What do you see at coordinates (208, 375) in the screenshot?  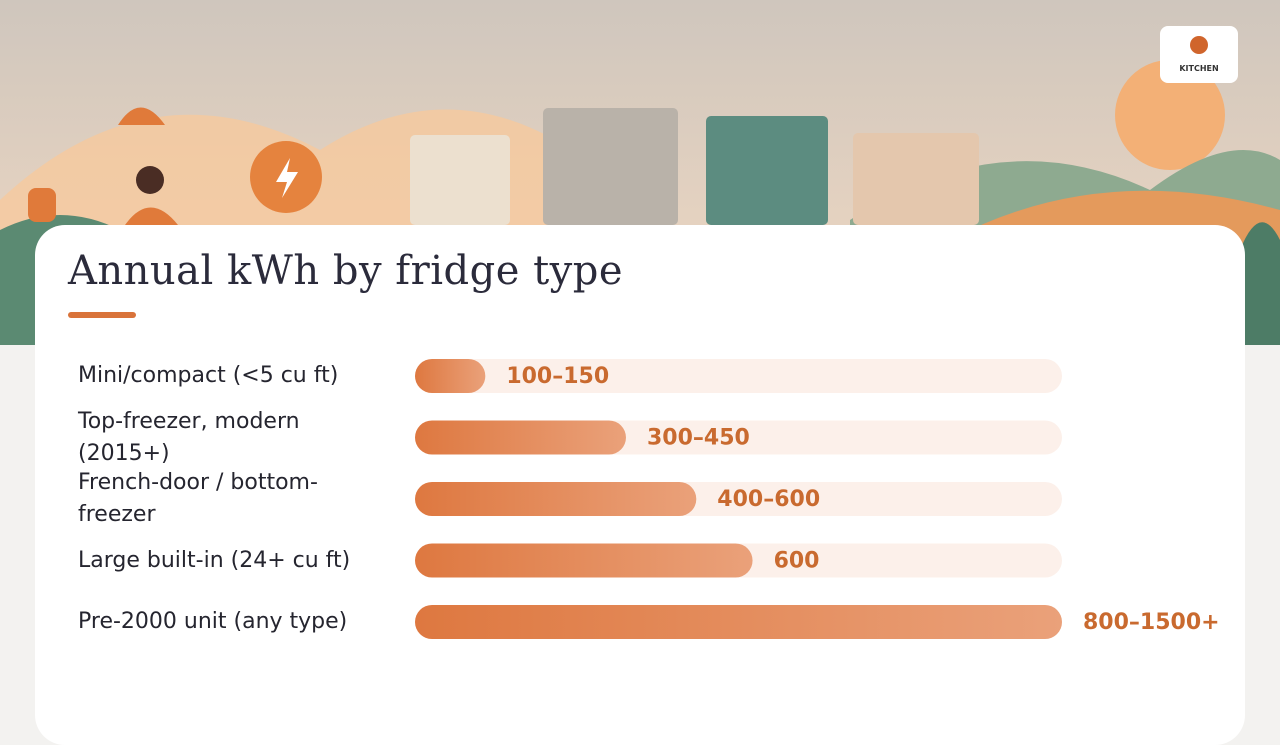 I see `category-label: Mini/compact (<5 cu ft)` at bounding box center [208, 375].